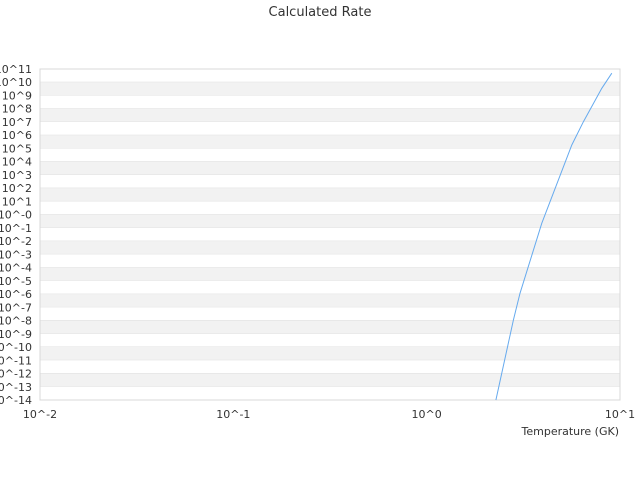 The height and width of the screenshot is (480, 640). What do you see at coordinates (16, 307) in the screenshot?
I see `y-tick-label: 10^-7` at bounding box center [16, 307].